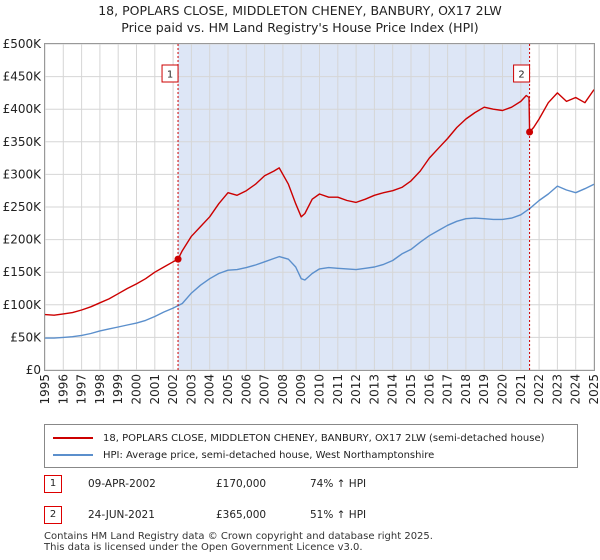 Image resolution: width=600 pixels, height=560 pixels. I want to click on sale-label-number: 1, so click(170, 75).